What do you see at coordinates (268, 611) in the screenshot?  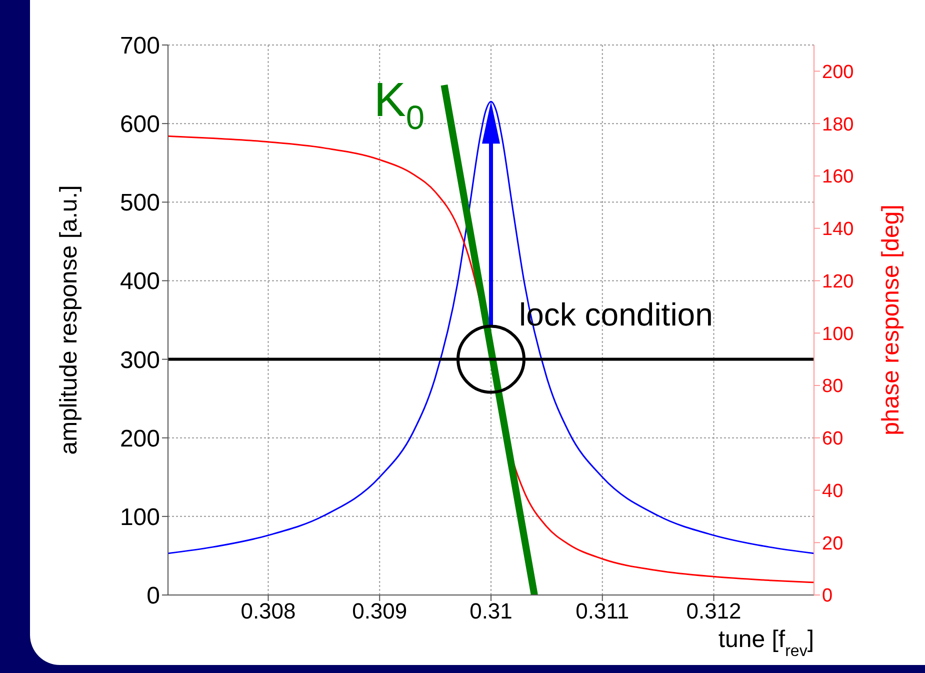 I see `x-tick-label: 0.308` at bounding box center [268, 611].